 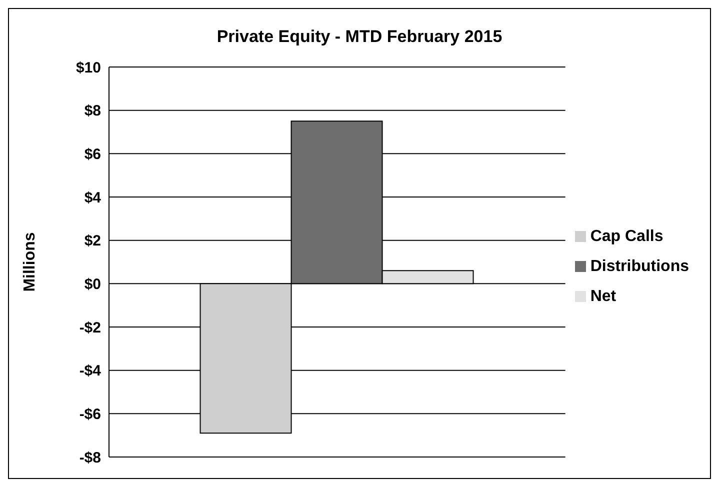 What do you see at coordinates (603, 296) in the screenshot?
I see `legend-label: Net` at bounding box center [603, 296].